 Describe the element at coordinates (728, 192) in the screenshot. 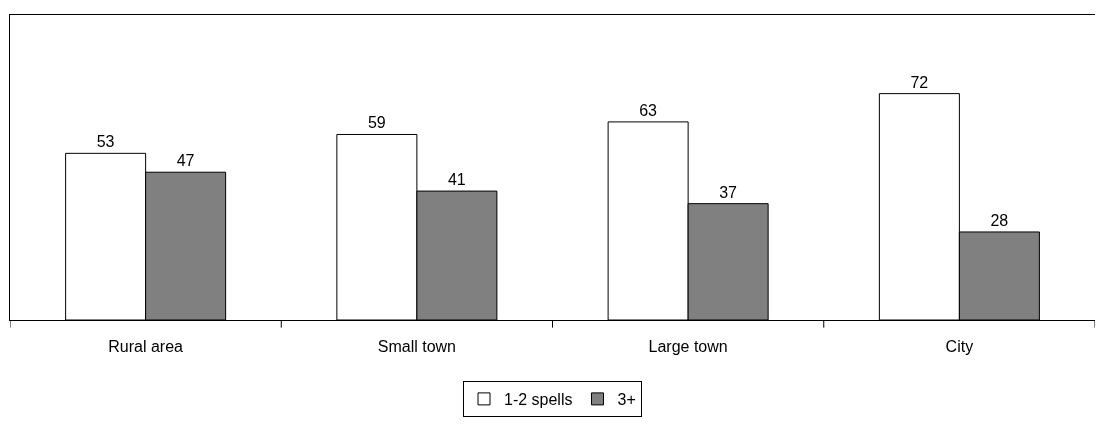

I see `data-label: 37` at that location.